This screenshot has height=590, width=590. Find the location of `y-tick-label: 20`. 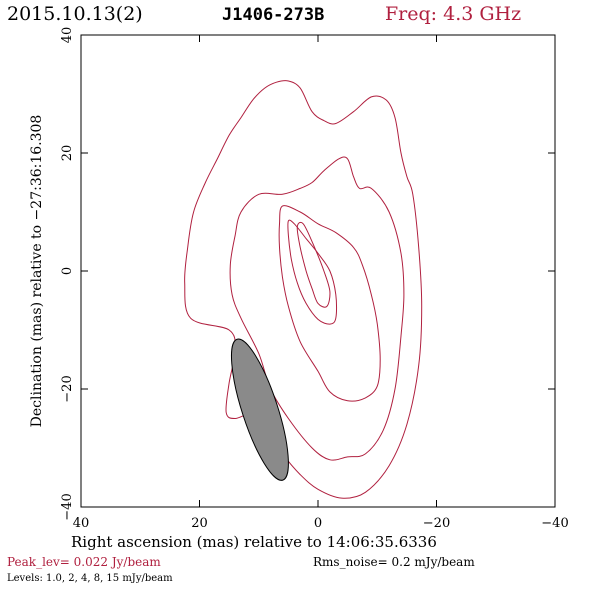

y-tick-label: 20 is located at coordinates (67, 153).